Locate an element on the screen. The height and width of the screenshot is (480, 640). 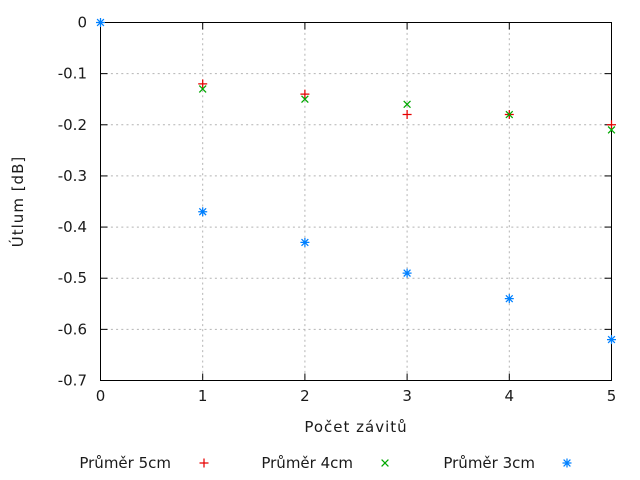
y-tick-label: -0.1 is located at coordinates (72, 74).